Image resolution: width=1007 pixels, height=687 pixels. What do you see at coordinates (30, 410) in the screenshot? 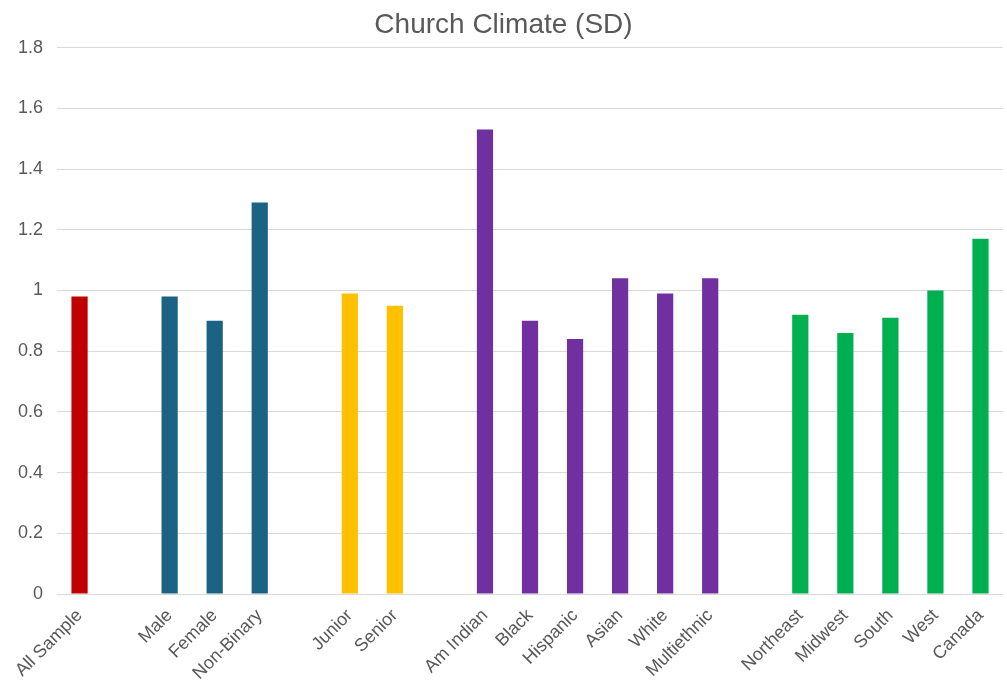
I see `y-tick-label: 0.6` at bounding box center [30, 410].